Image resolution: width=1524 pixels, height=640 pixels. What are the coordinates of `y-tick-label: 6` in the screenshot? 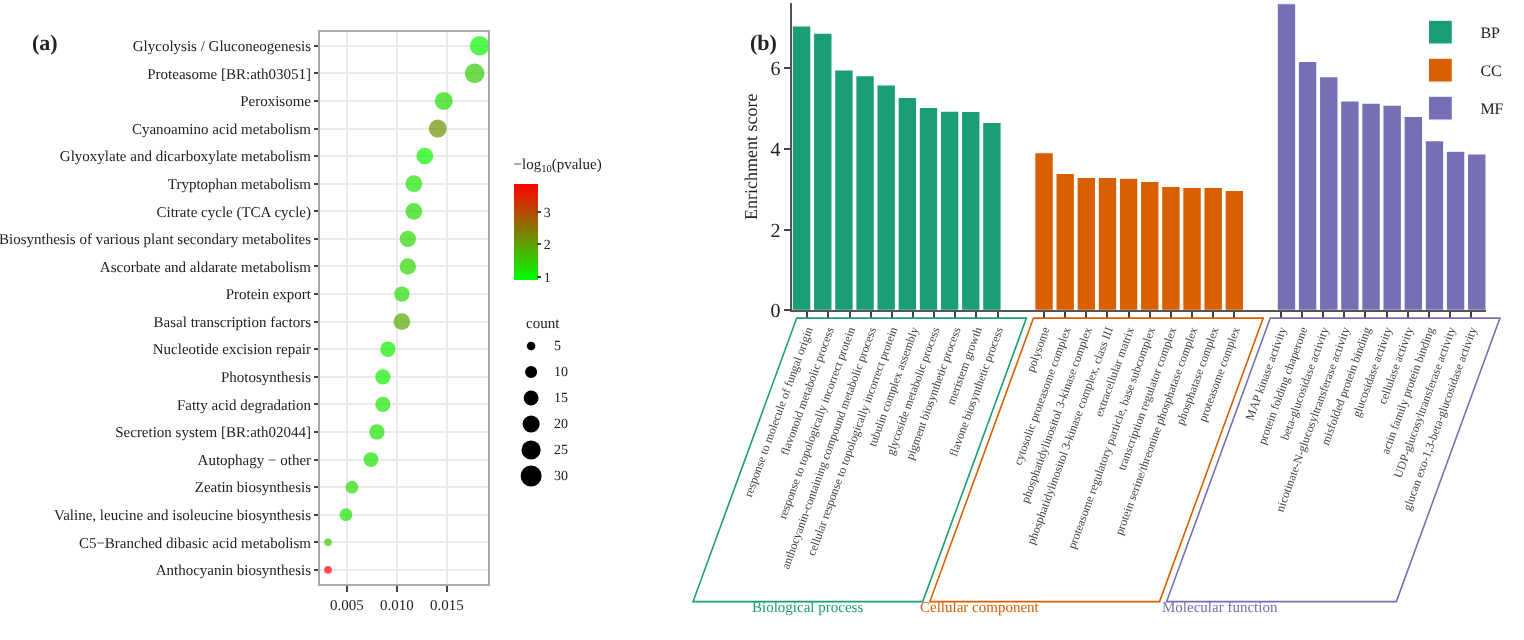 It's located at (775, 69).